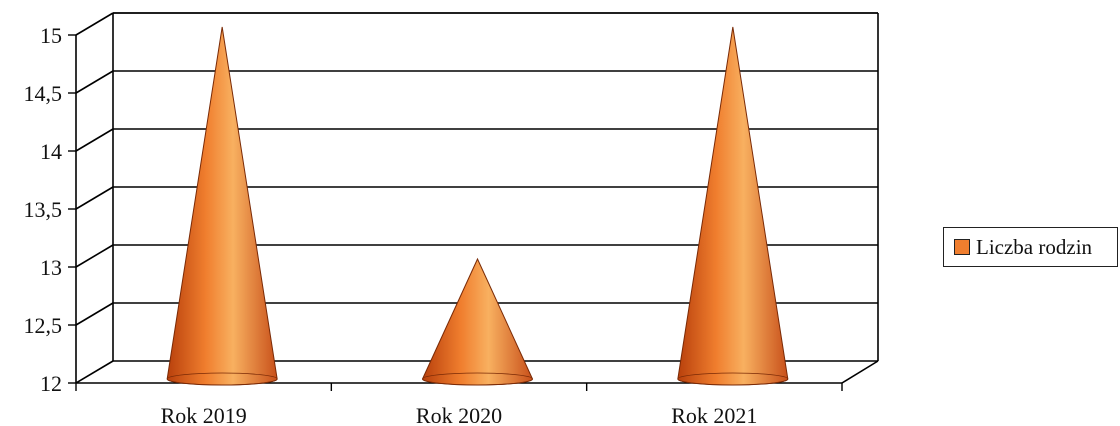 The height and width of the screenshot is (426, 1120). What do you see at coordinates (962, 247) in the screenshot?
I see `legend-swatch` at bounding box center [962, 247].